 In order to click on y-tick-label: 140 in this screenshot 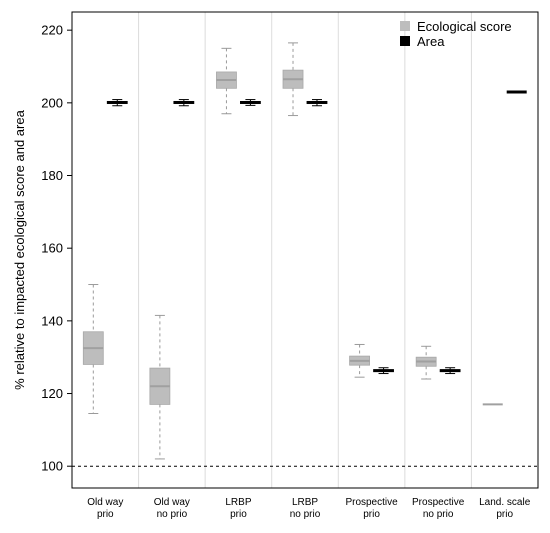, I will do `click(52, 320)`.